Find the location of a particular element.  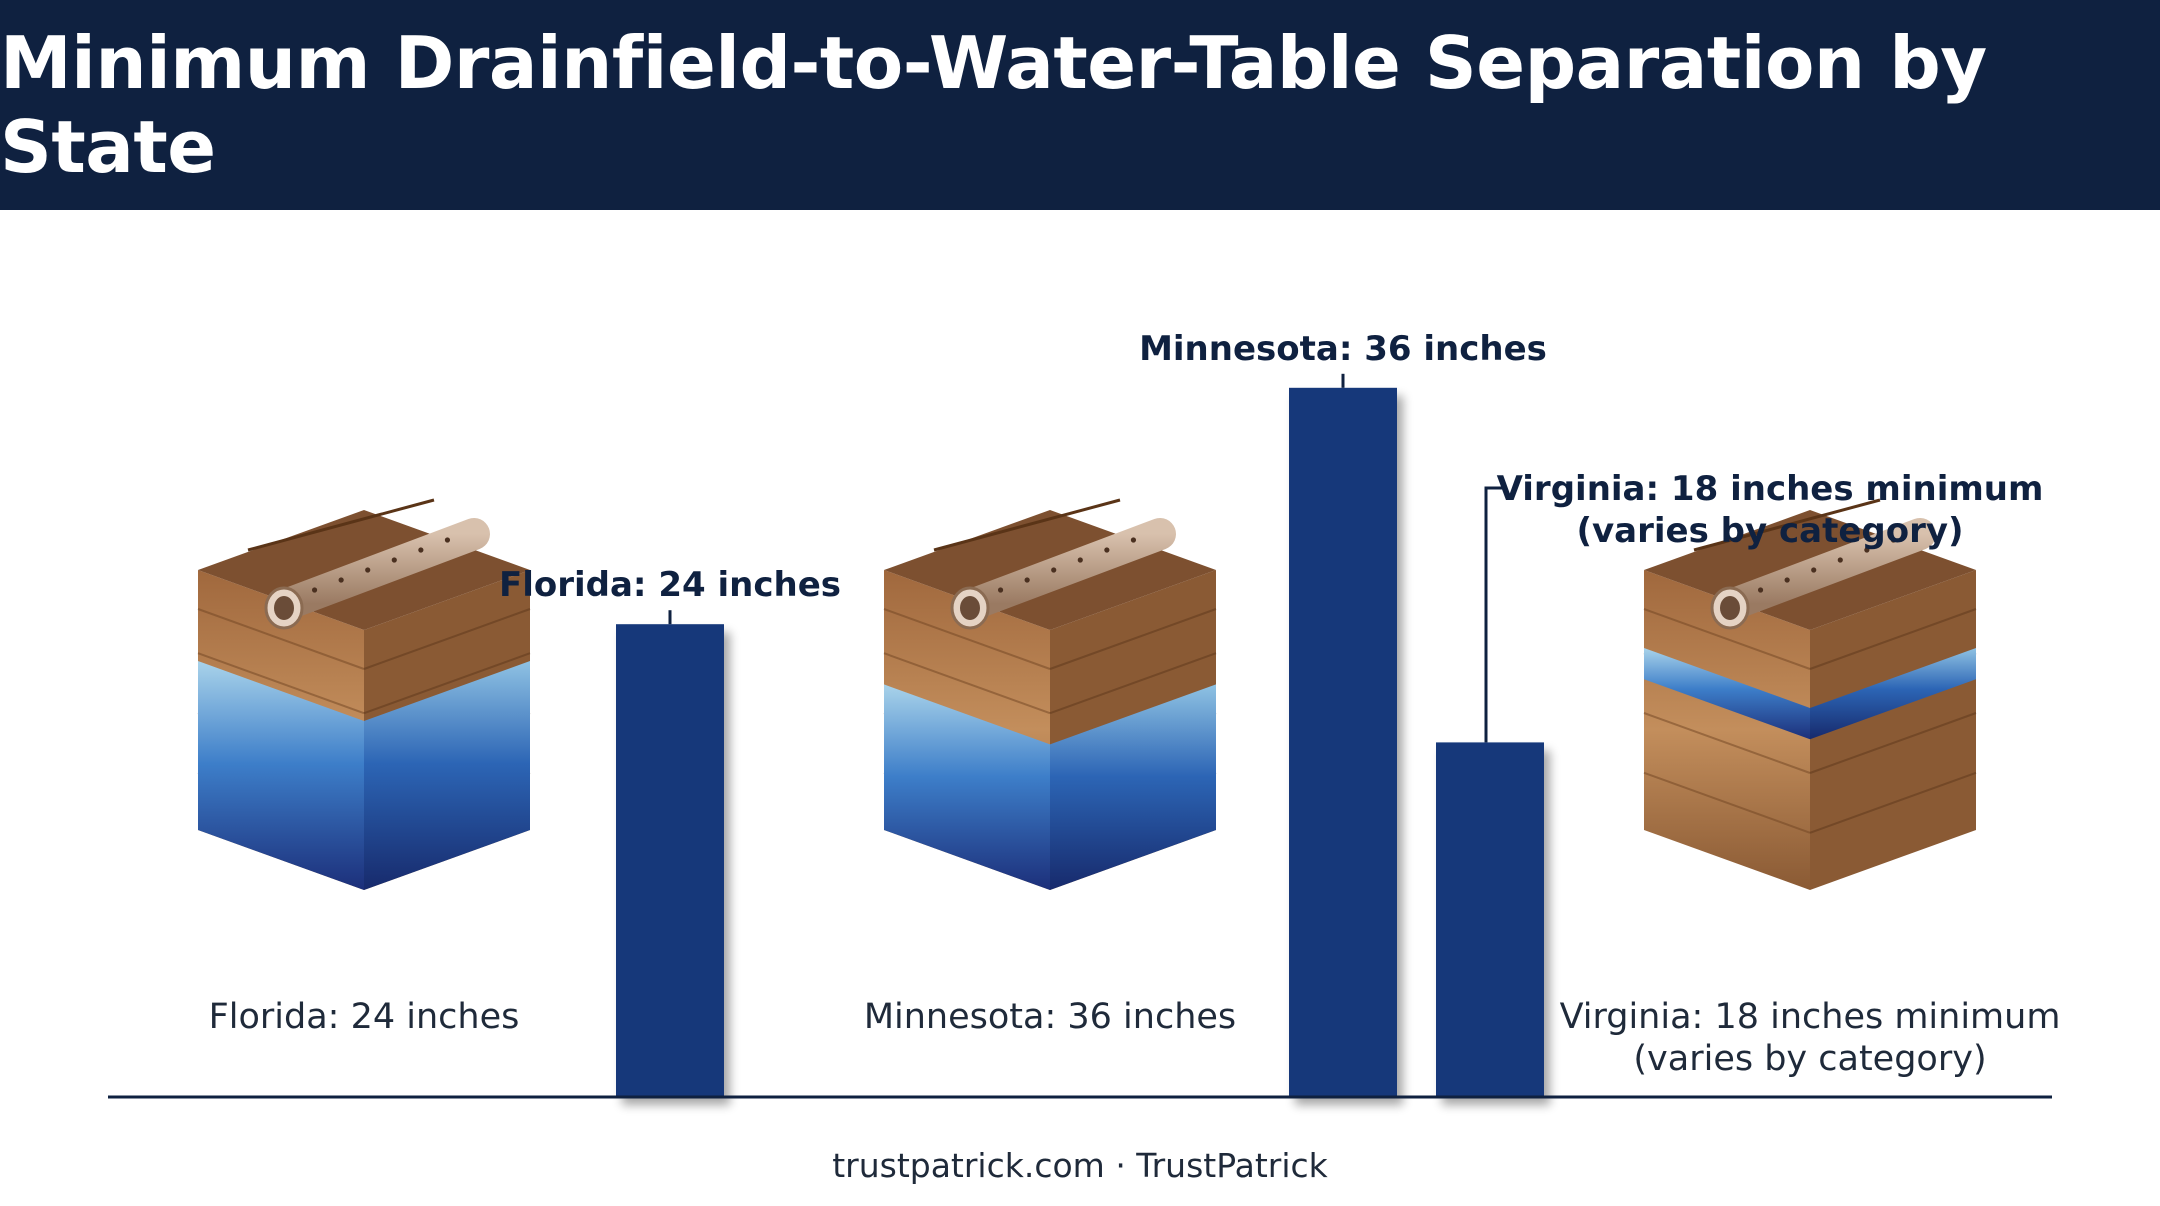

illustration-caption-virginia: Virginia: 18 inches minimum is located at coordinates (1810, 1017).